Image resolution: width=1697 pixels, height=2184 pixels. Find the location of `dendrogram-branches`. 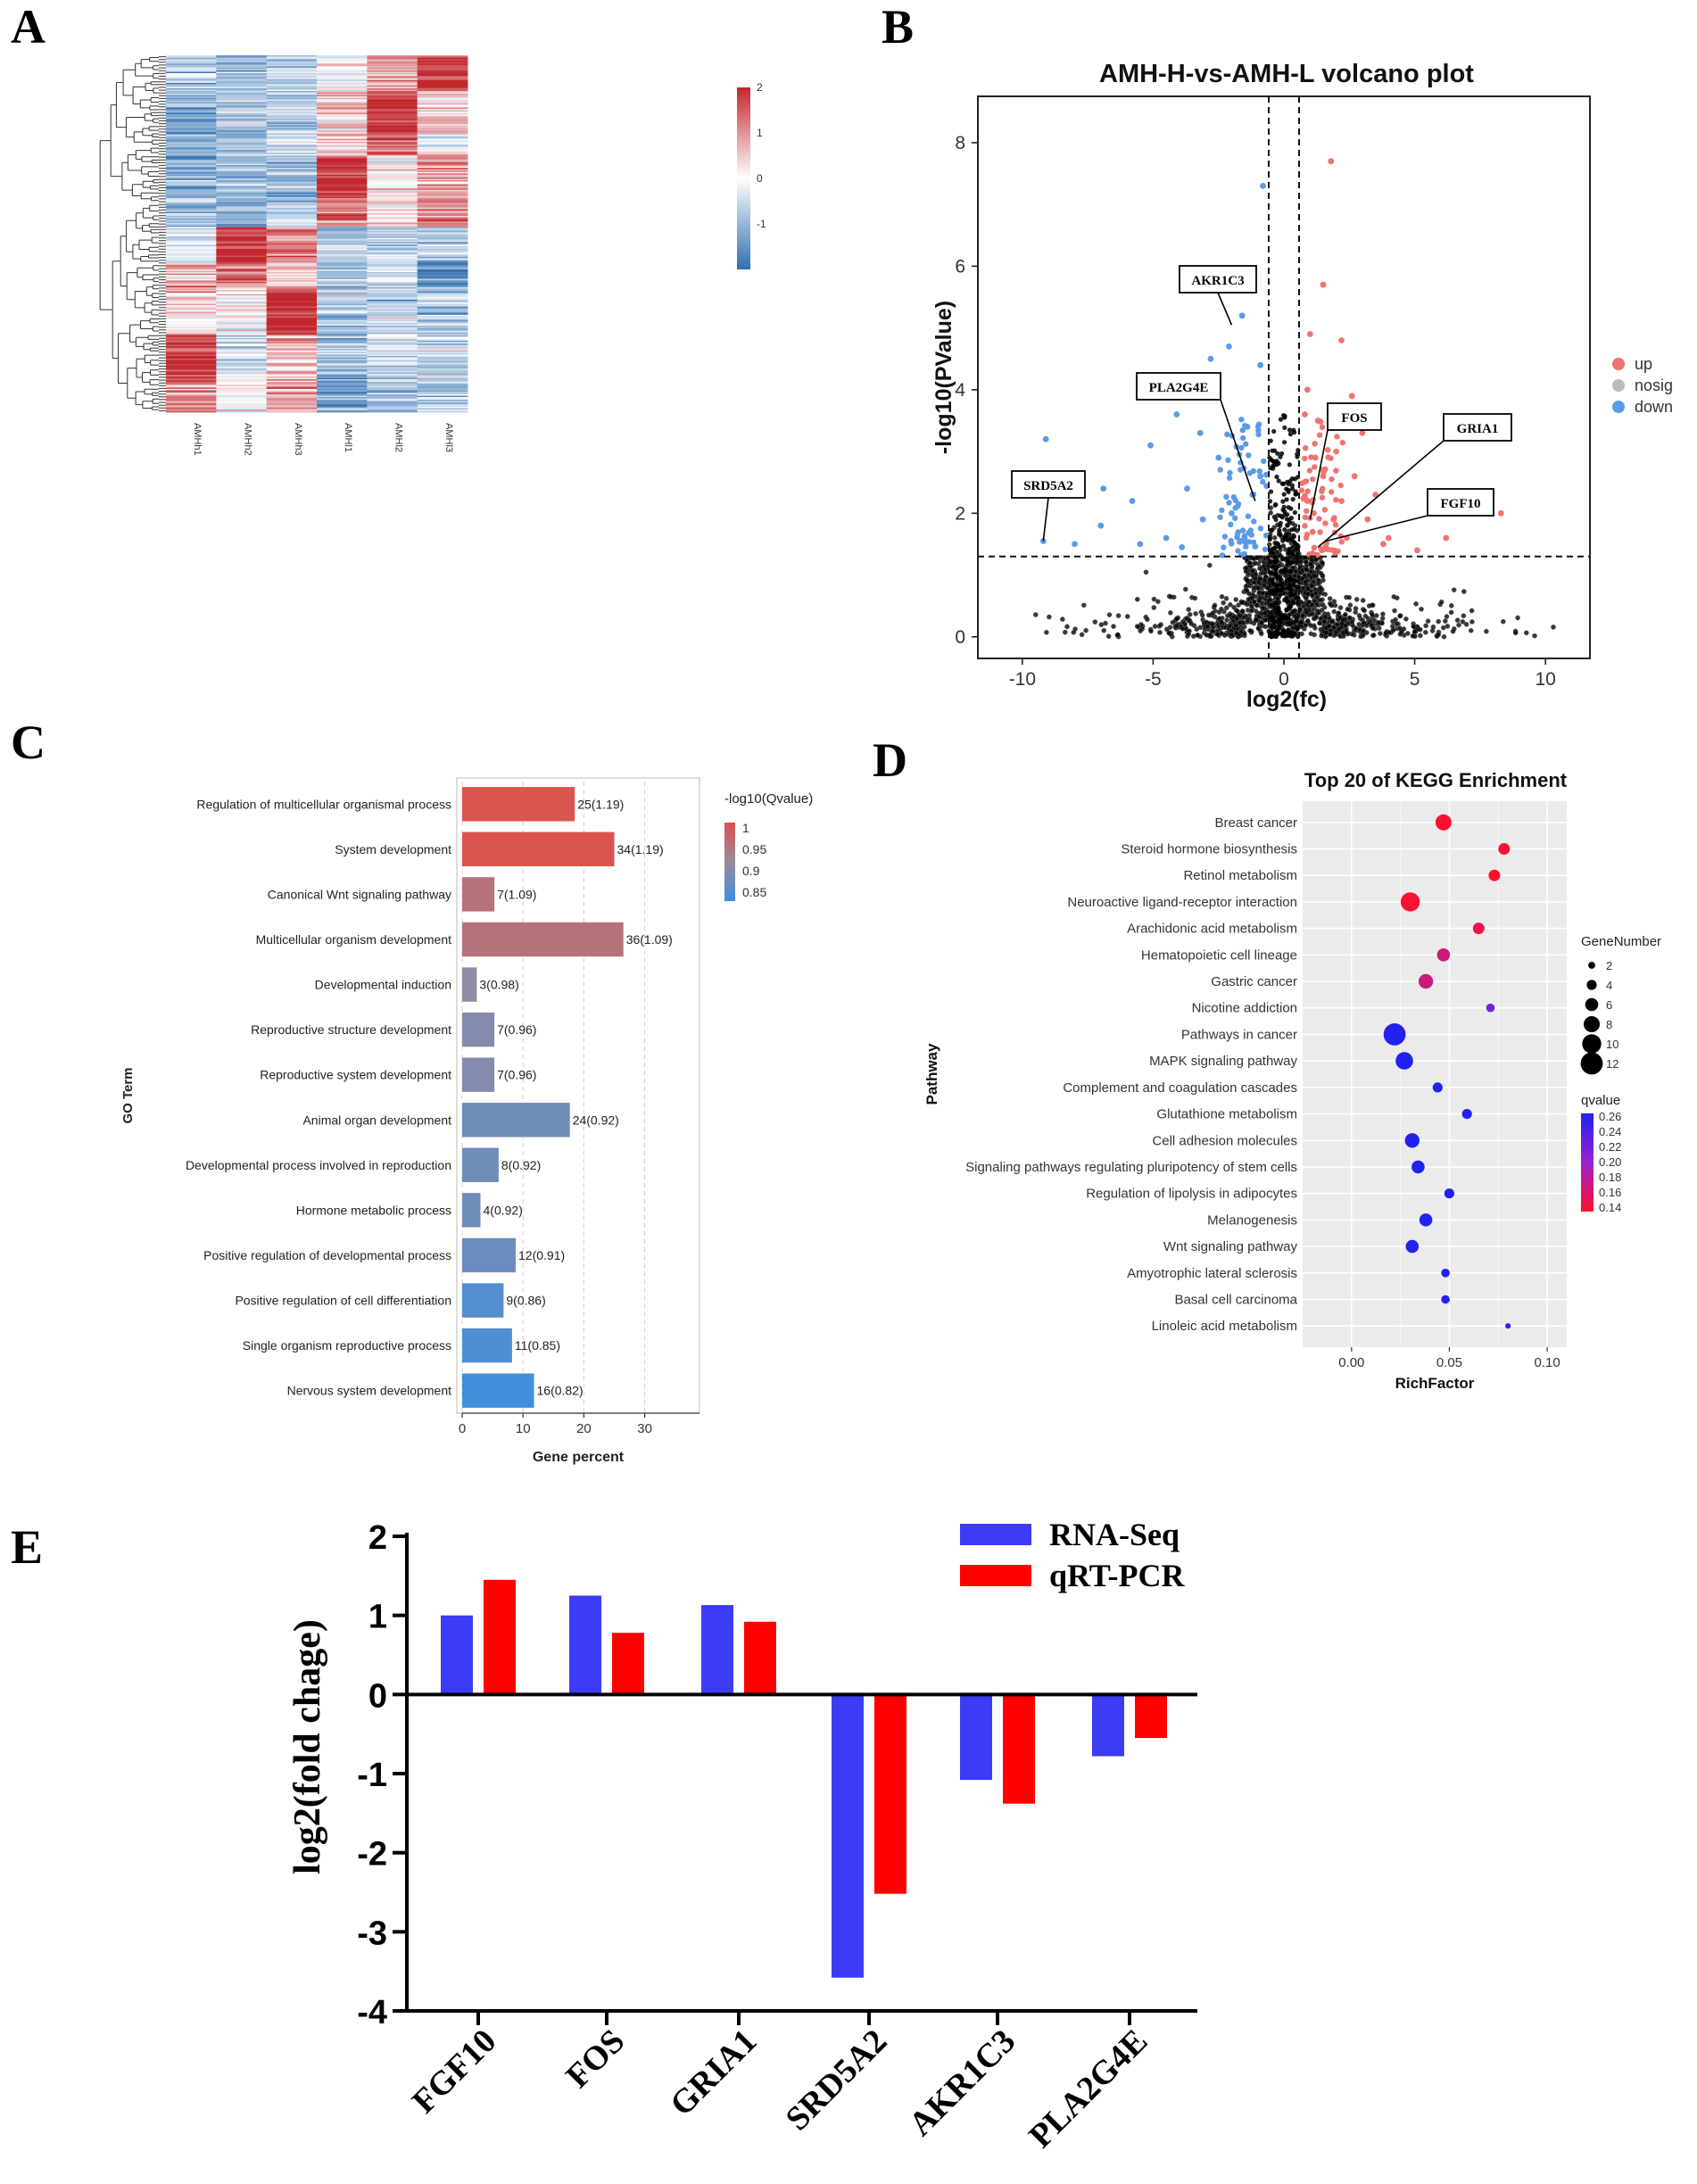

dendrogram-branches is located at coordinates (132, 234).